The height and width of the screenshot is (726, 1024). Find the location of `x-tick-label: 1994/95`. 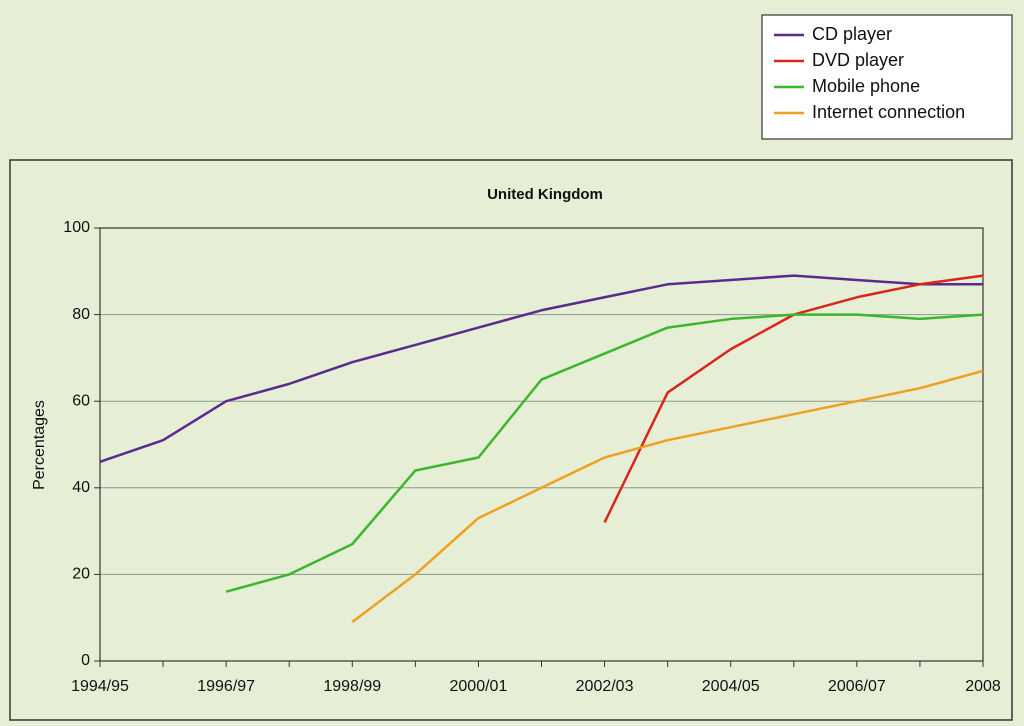

x-tick-label: 1994/95 is located at coordinates (100, 686).